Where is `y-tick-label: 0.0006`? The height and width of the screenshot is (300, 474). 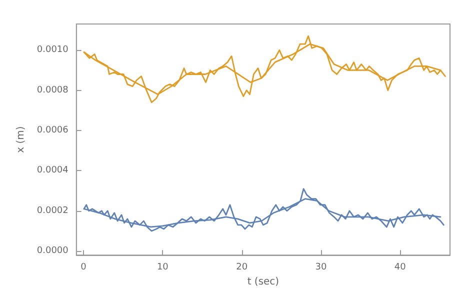 y-tick-label: 0.0006 is located at coordinates (52, 131).